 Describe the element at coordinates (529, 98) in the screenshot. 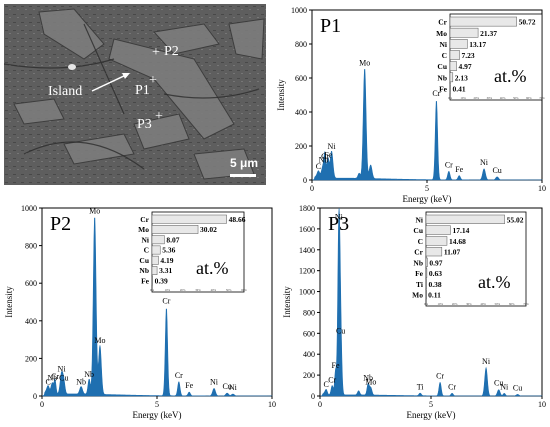

I see `inset-axis-tick: 60%` at that location.